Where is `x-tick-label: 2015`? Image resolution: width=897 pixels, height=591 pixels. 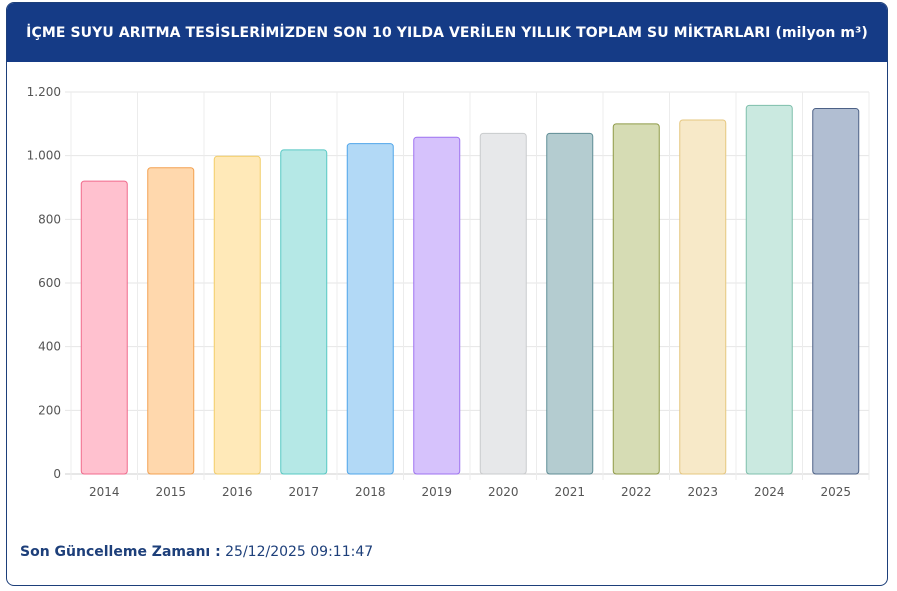
x-tick-label: 2015 is located at coordinates (170, 492).